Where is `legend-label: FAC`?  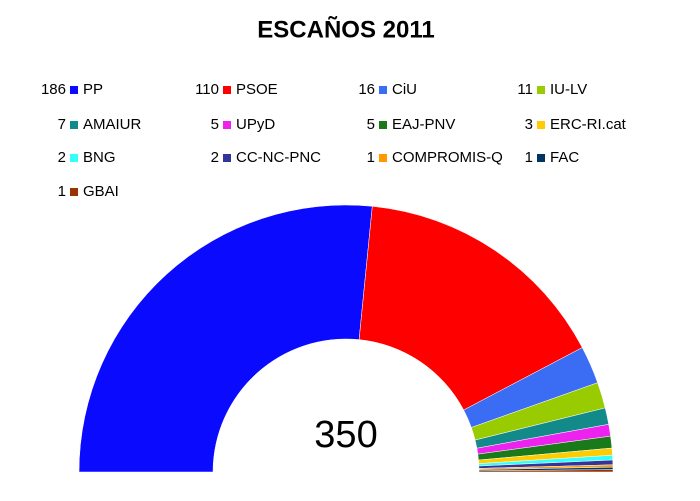 legend-label: FAC is located at coordinates (564, 157).